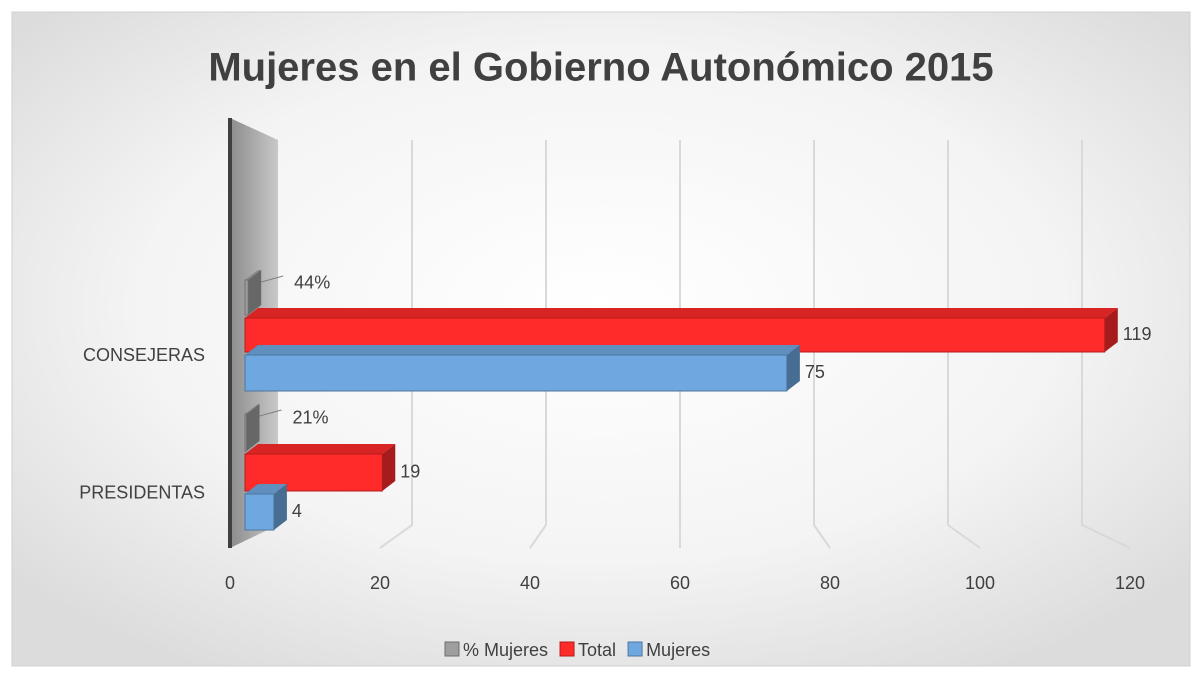 The image size is (1202, 682). What do you see at coordinates (410, 471) in the screenshot?
I see `data-label: 19` at bounding box center [410, 471].